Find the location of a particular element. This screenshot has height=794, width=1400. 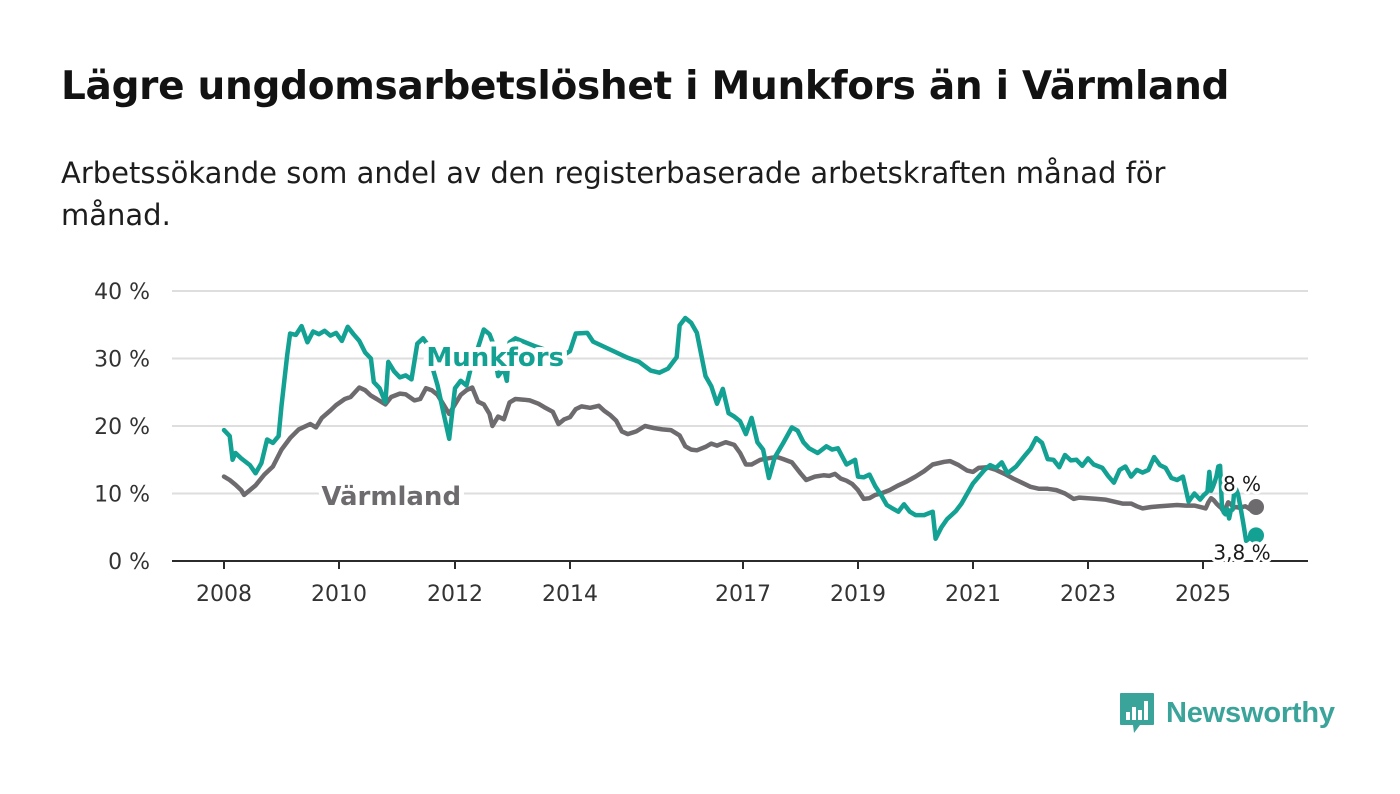

x-tick-label: 2019 is located at coordinates (858, 594).